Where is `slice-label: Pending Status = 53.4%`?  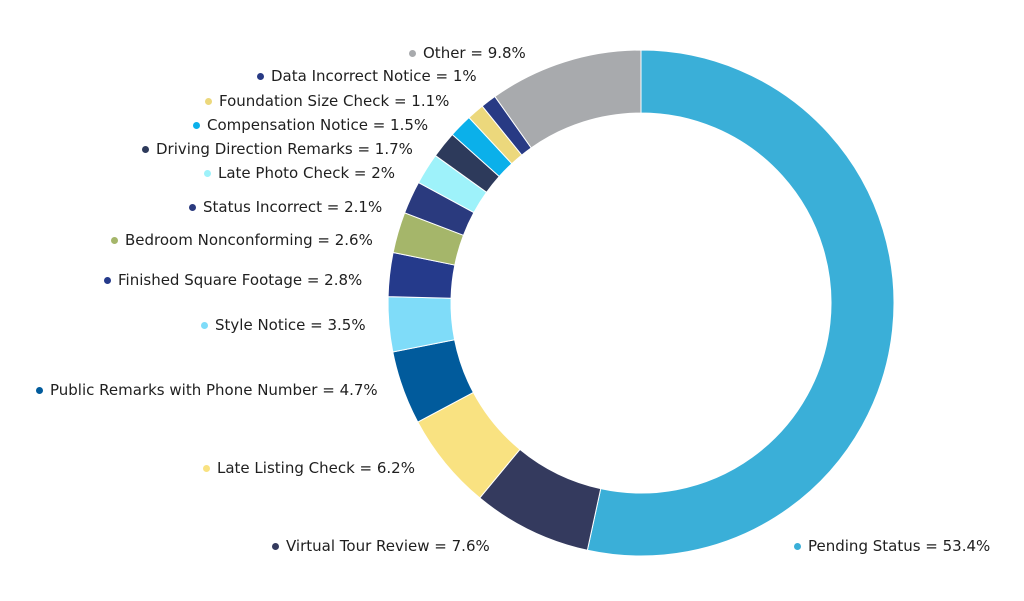
slice-label: Pending Status = 53.4% is located at coordinates (892, 546).